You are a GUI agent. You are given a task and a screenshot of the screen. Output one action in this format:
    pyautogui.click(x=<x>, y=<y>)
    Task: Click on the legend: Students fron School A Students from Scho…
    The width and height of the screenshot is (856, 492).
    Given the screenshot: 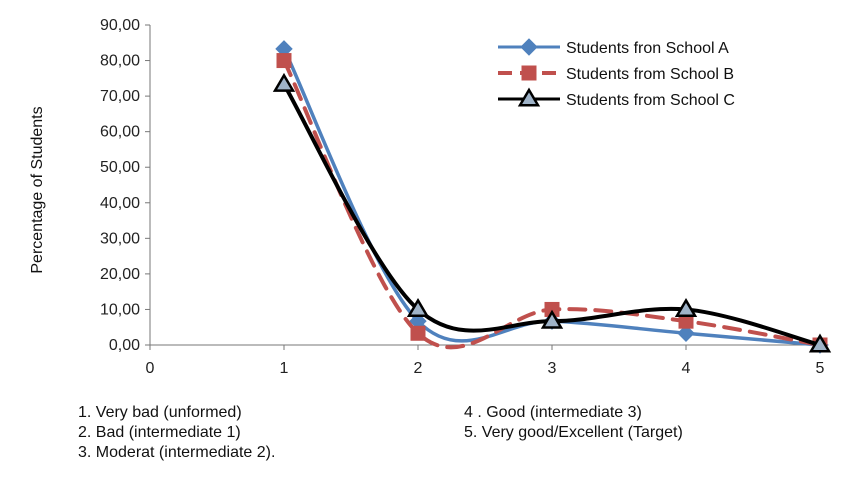 What is the action you would take?
    pyautogui.click(x=616, y=73)
    